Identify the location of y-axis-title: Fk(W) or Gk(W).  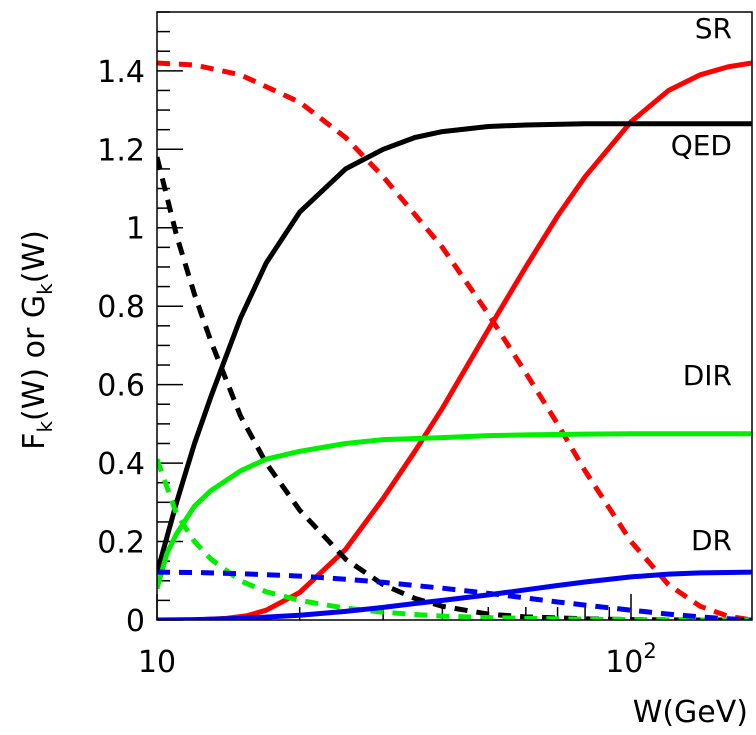
(37, 340).